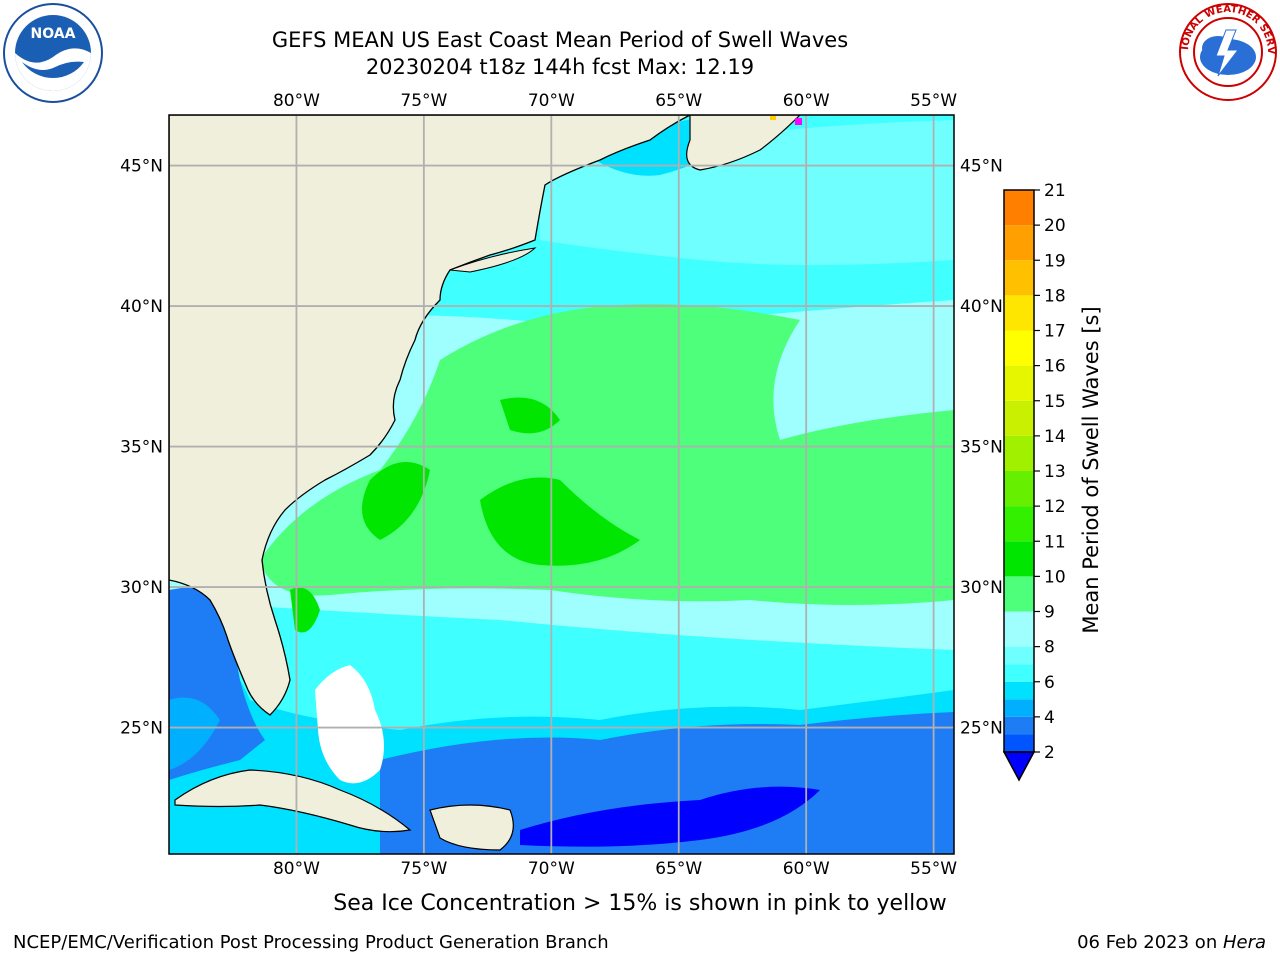  Describe the element at coordinates (141, 307) in the screenshot. I see `lat-label-left: 40°N` at that location.